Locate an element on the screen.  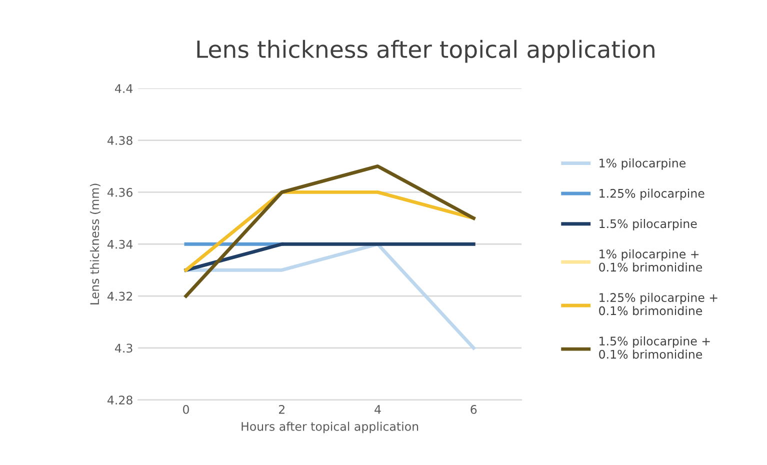
y-tick-label: 4.4 is located at coordinates (124, 88).